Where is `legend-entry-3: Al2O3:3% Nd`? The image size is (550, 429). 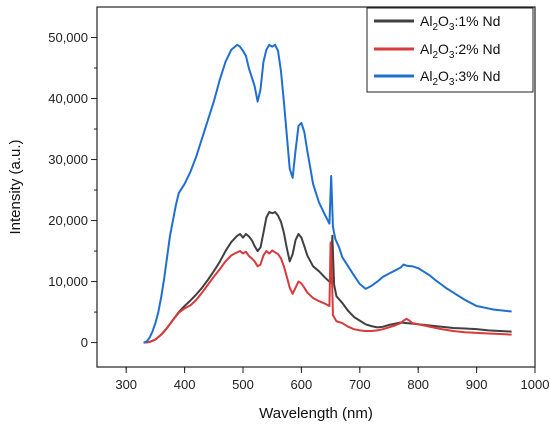
legend-entry-3: Al2O3:3% Nd is located at coordinates (437, 78).